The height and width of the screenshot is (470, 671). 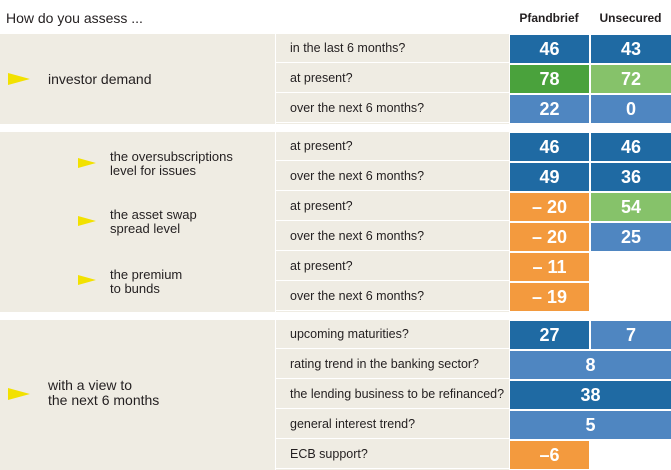 What do you see at coordinates (104, 400) in the screenshot?
I see `topic-view-line2: the next 6 months` at bounding box center [104, 400].